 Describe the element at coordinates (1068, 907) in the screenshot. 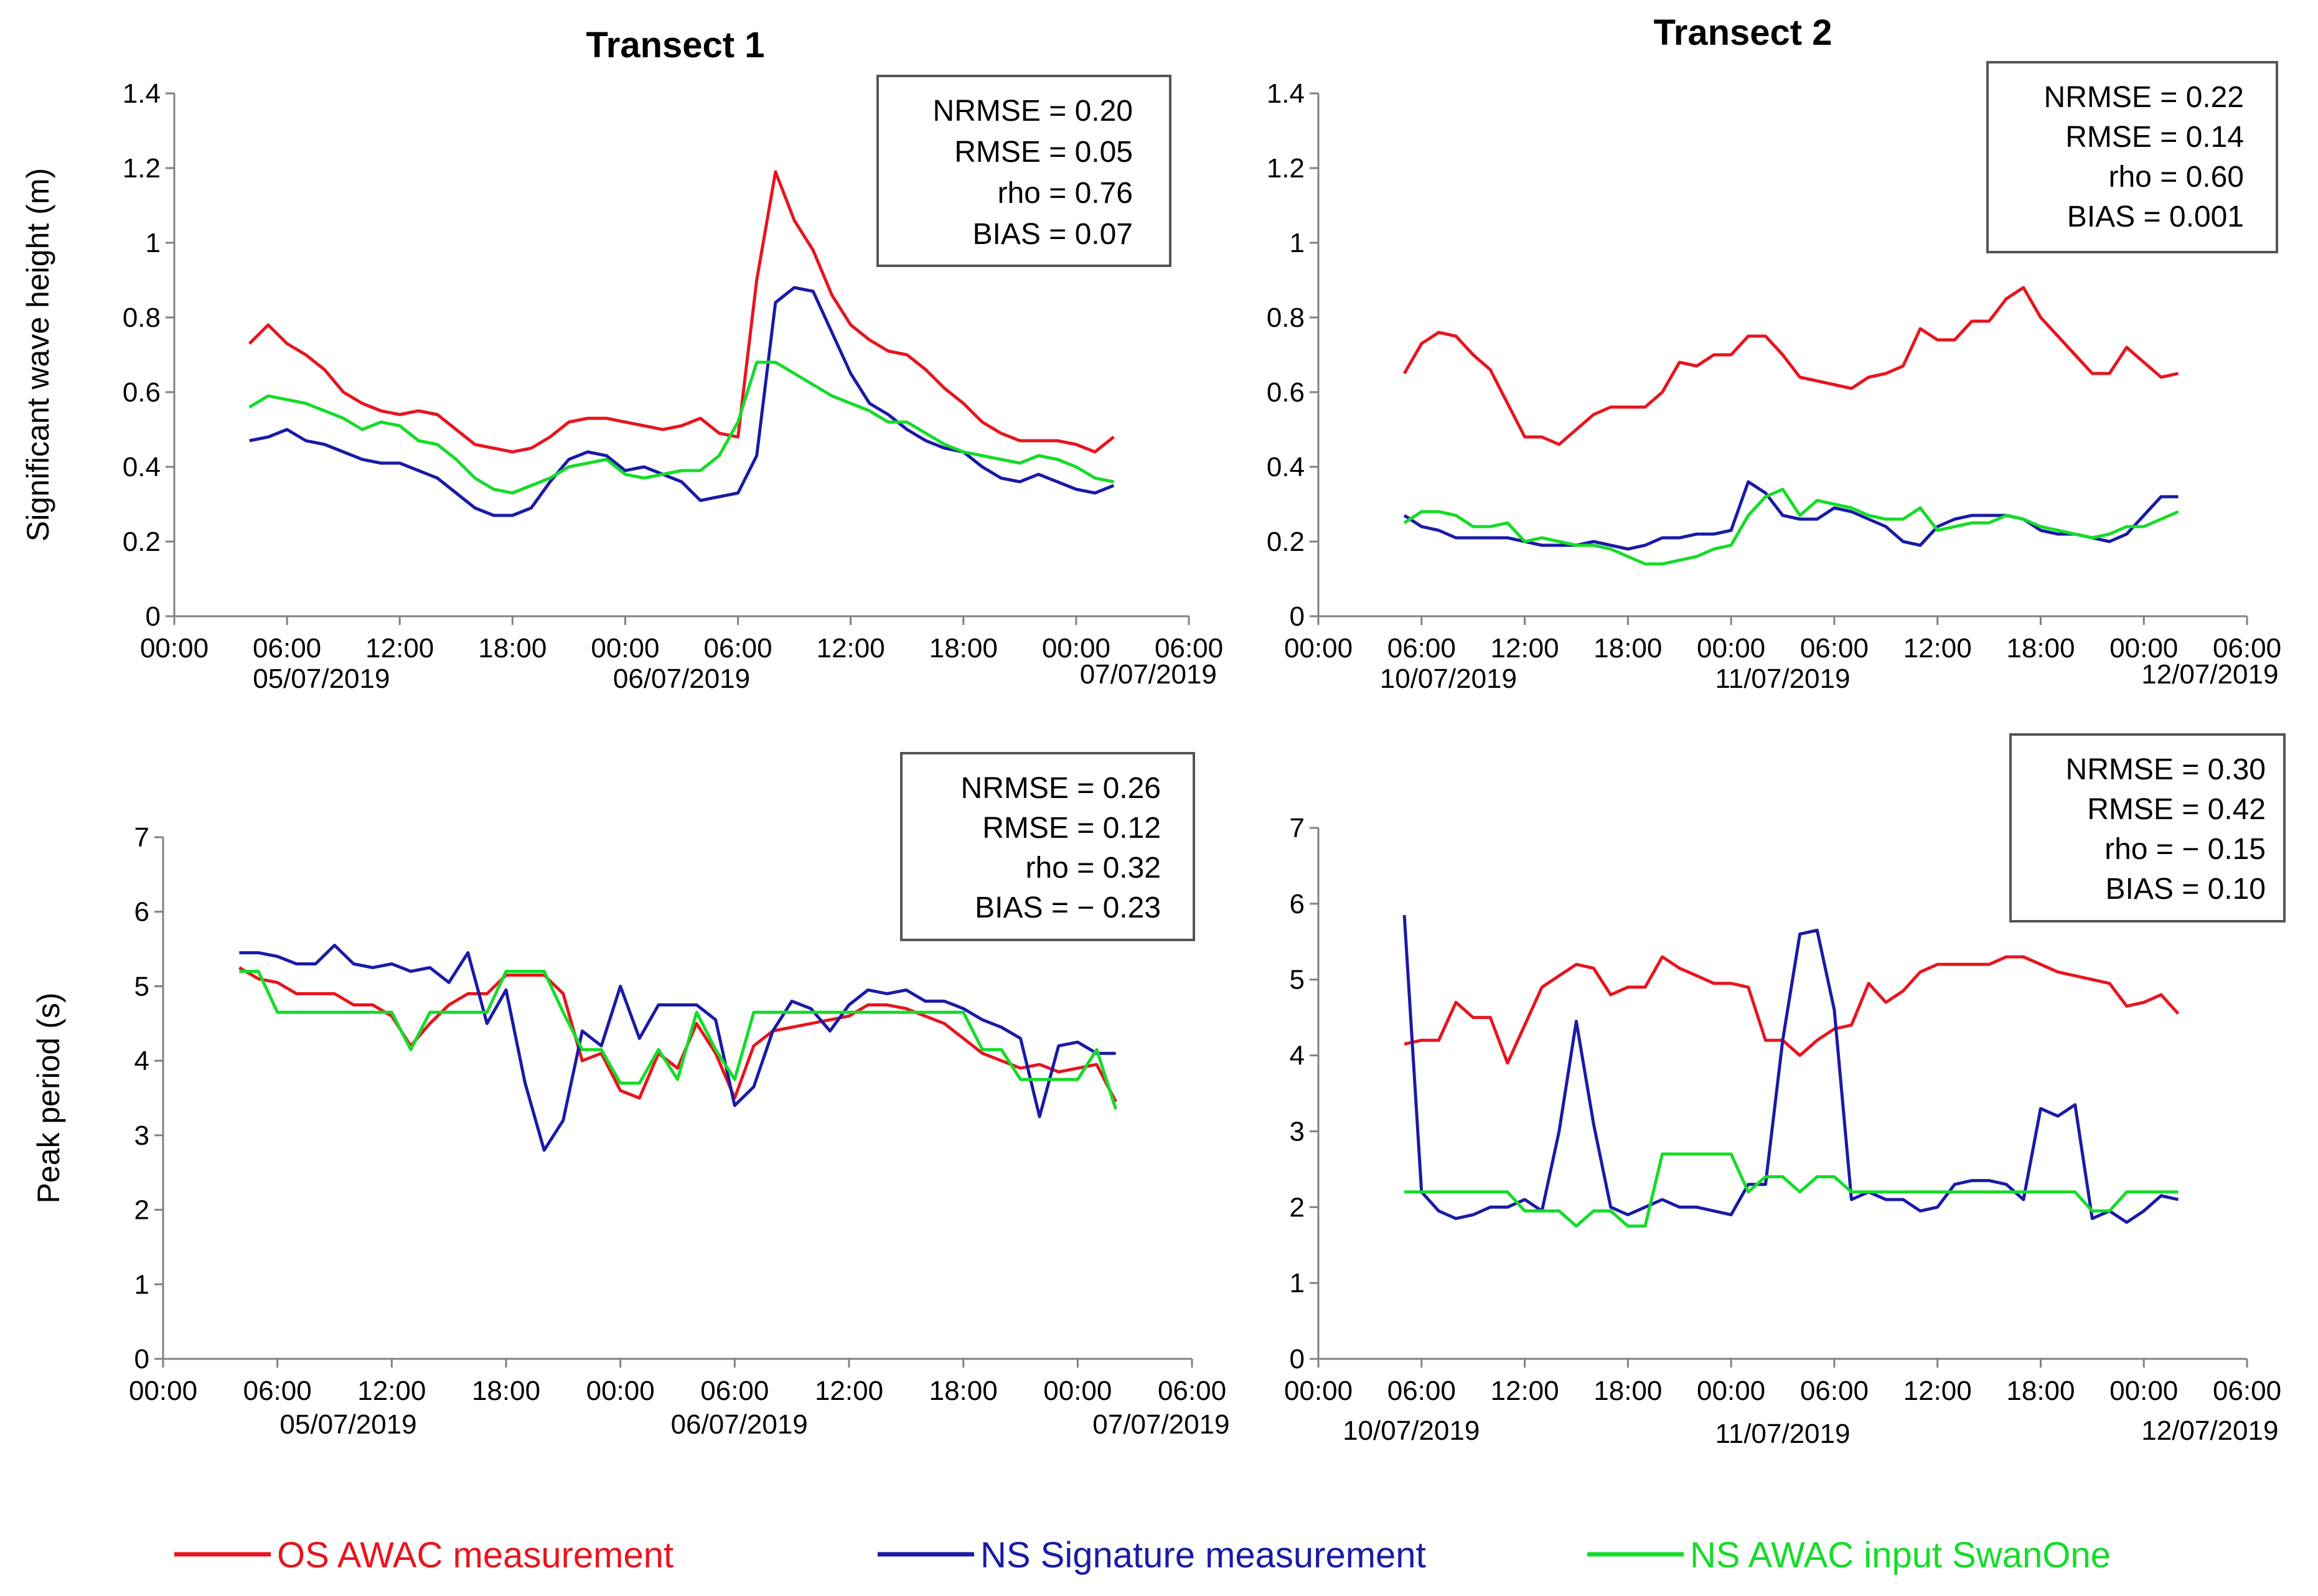

I see `stats-line: BIAS = − 0.23` at that location.